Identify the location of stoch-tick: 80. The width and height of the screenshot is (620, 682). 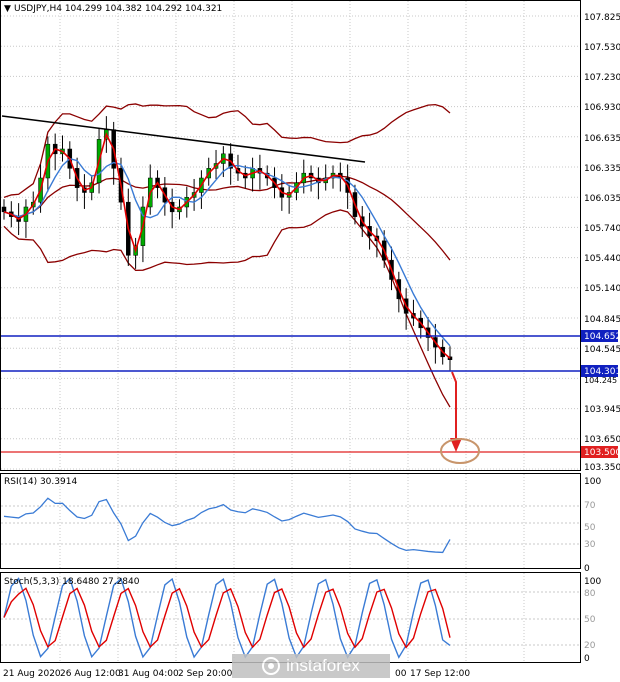
(590, 594).